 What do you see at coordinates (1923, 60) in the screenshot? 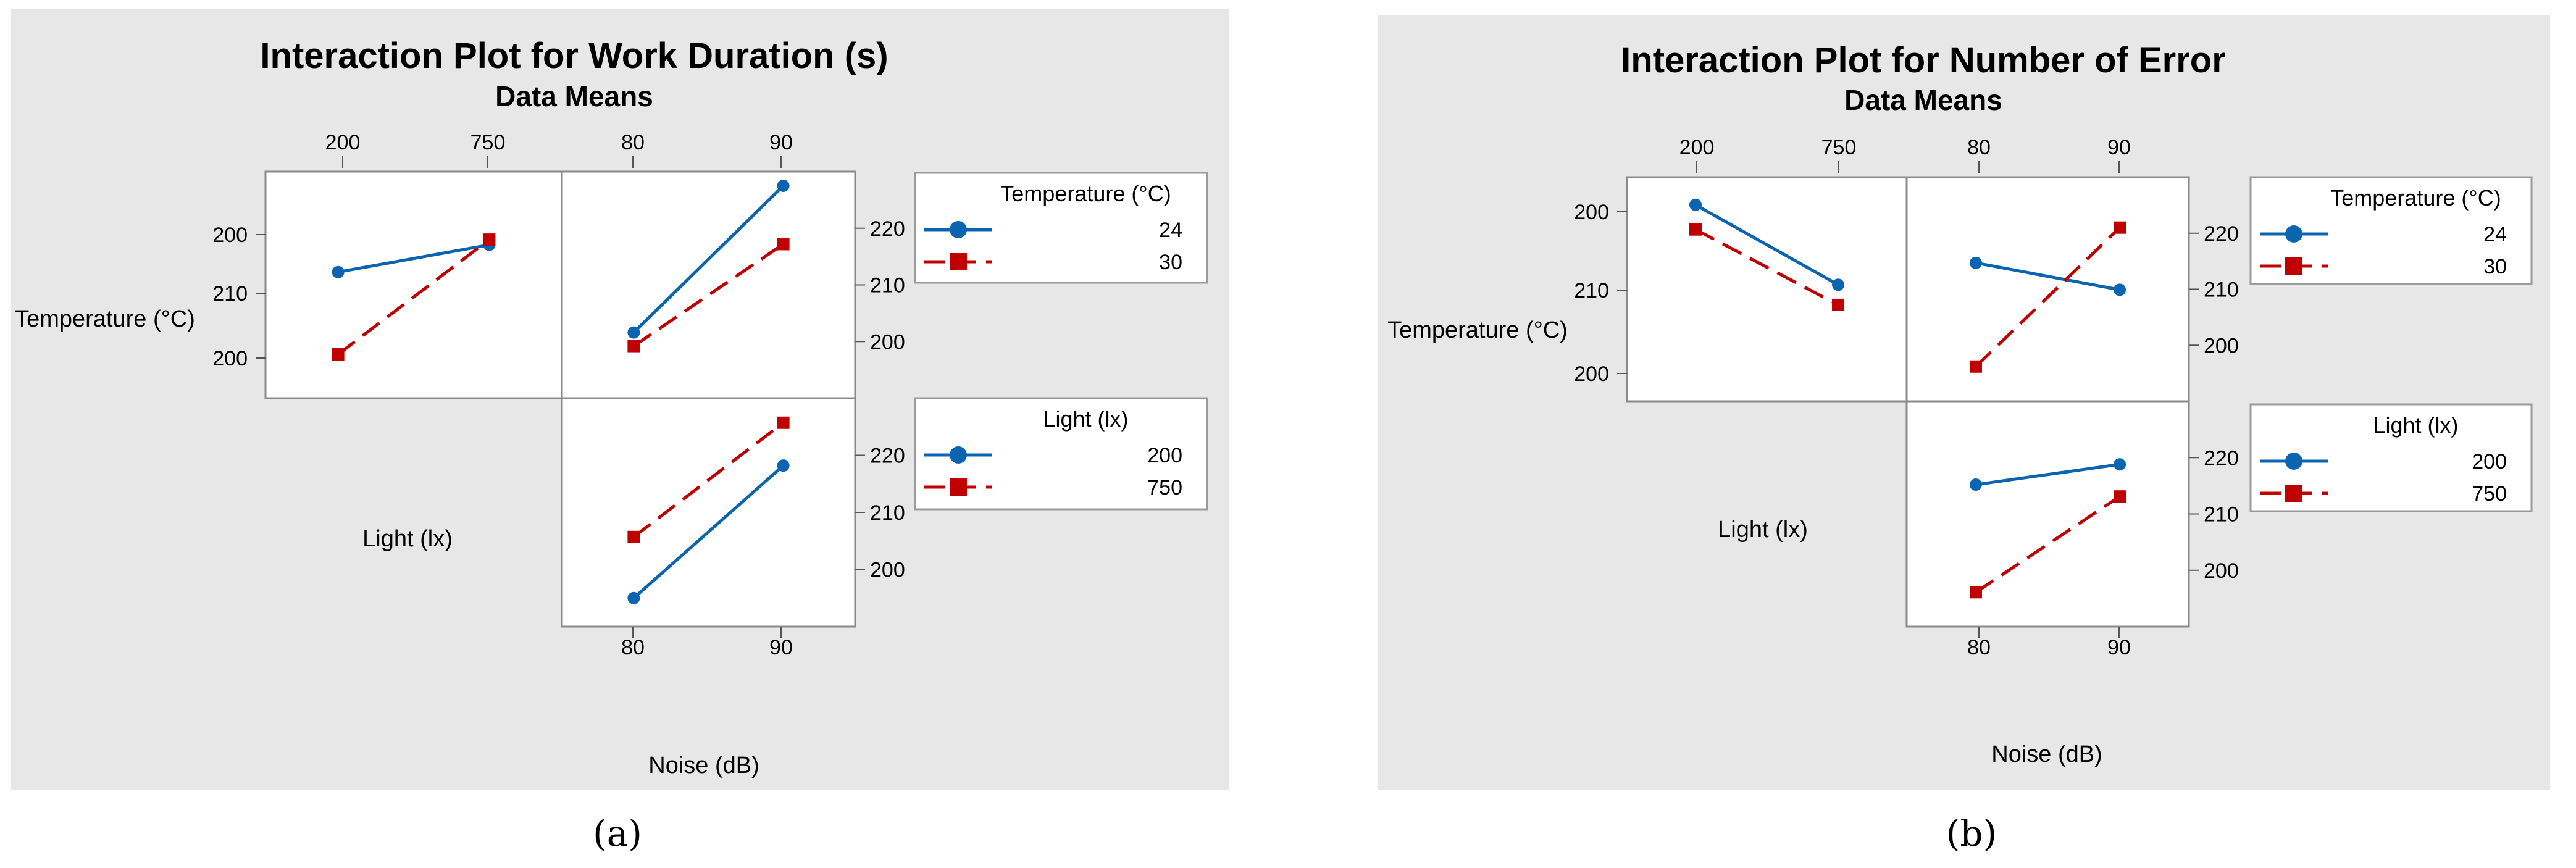
I see `chart-title: Interaction Plot for Number of Error` at bounding box center [1923, 60].